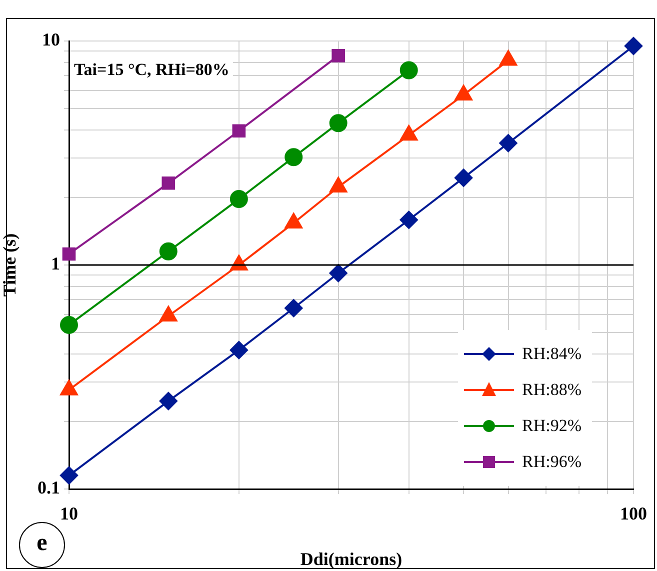  Describe the element at coordinates (552, 354) in the screenshot. I see `legend-label: RH:84%` at that location.